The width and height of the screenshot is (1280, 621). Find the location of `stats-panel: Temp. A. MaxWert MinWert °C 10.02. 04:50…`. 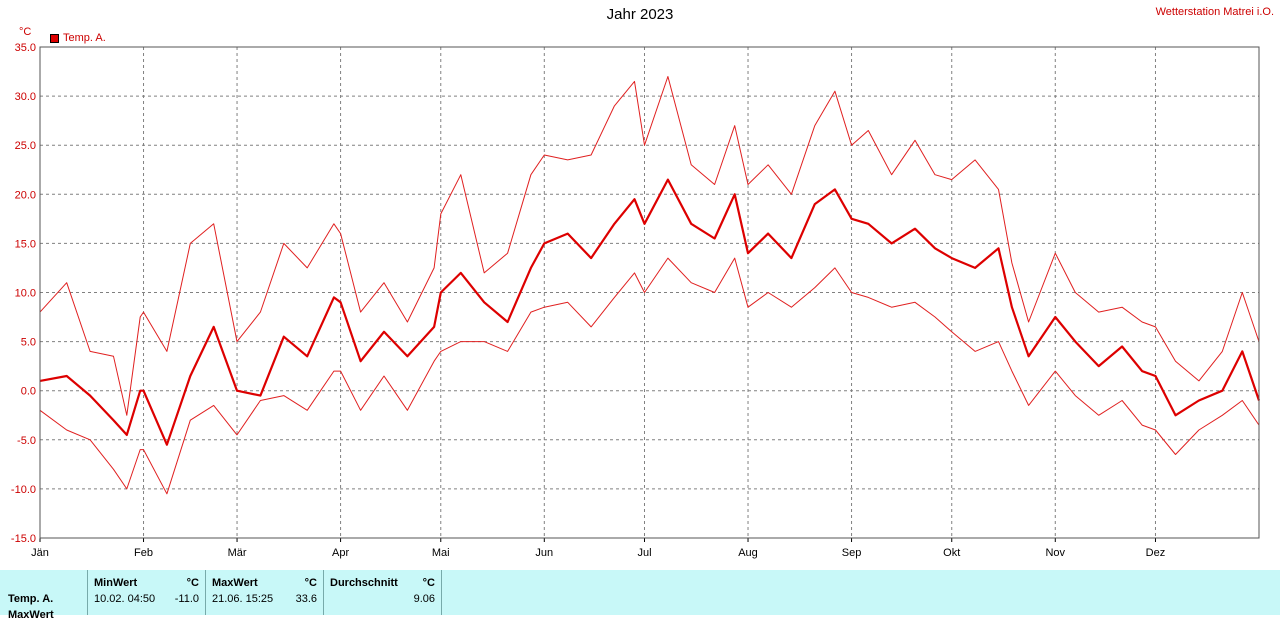

stats-panel: Temp. A. MaxWert MinWert °C 10.02. 04:50… is located at coordinates (640, 595).